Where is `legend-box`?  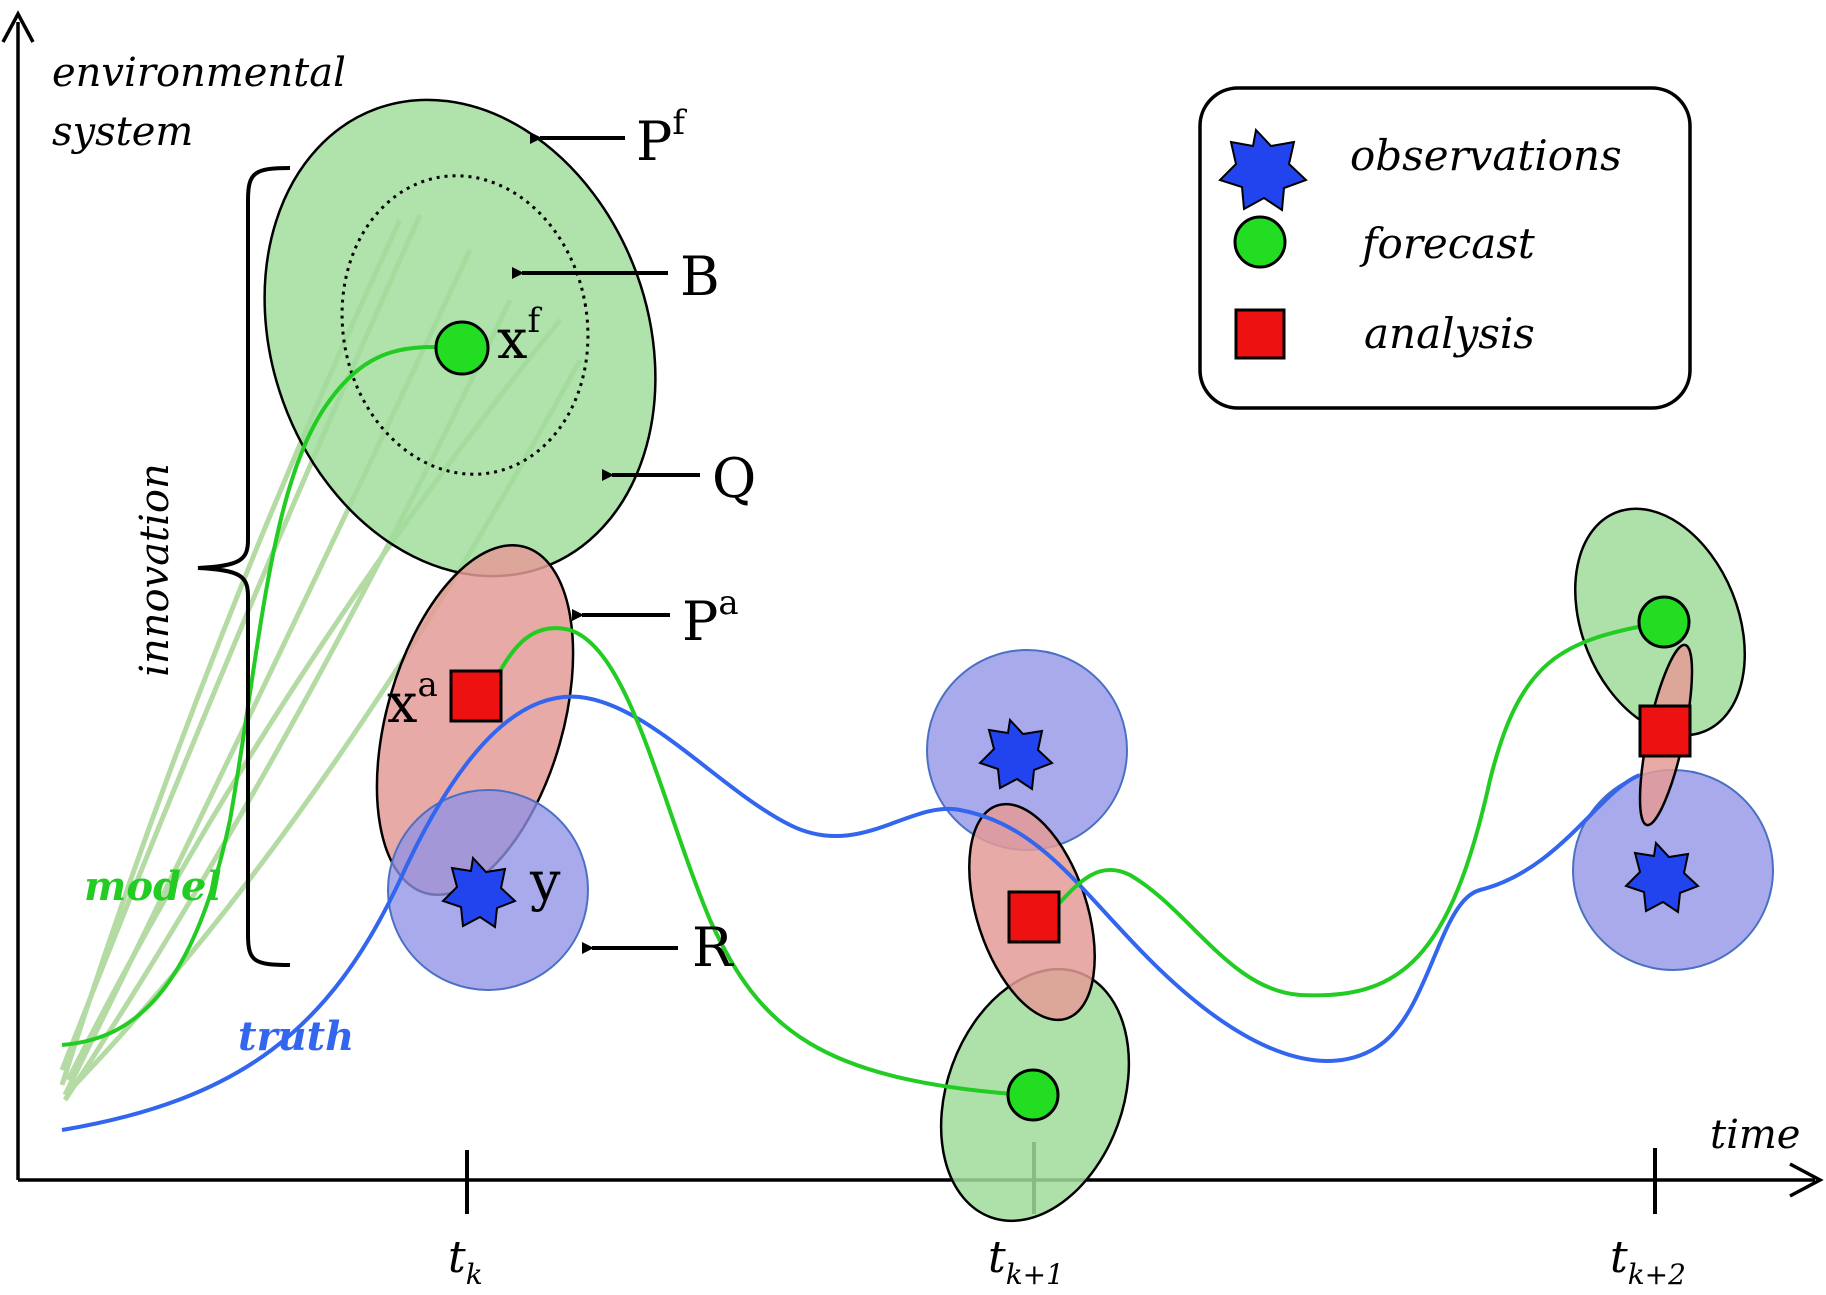
legend-box is located at coordinates (1445, 248).